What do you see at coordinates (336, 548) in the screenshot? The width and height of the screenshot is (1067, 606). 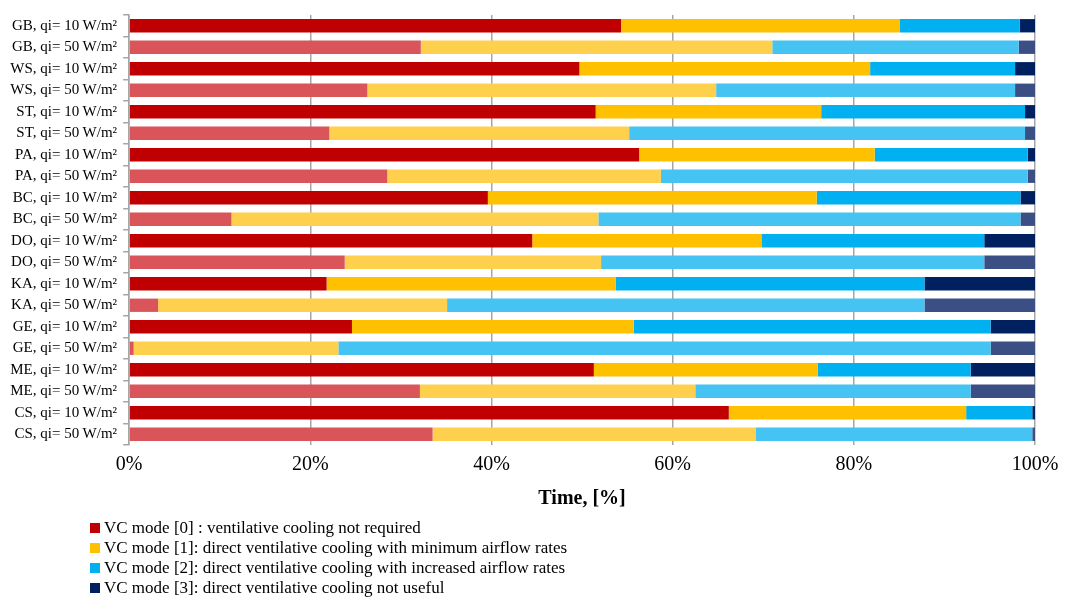 I see `legend-label: VC mode [1]: direct ventilative cooling with minimum airflow rates` at bounding box center [336, 548].